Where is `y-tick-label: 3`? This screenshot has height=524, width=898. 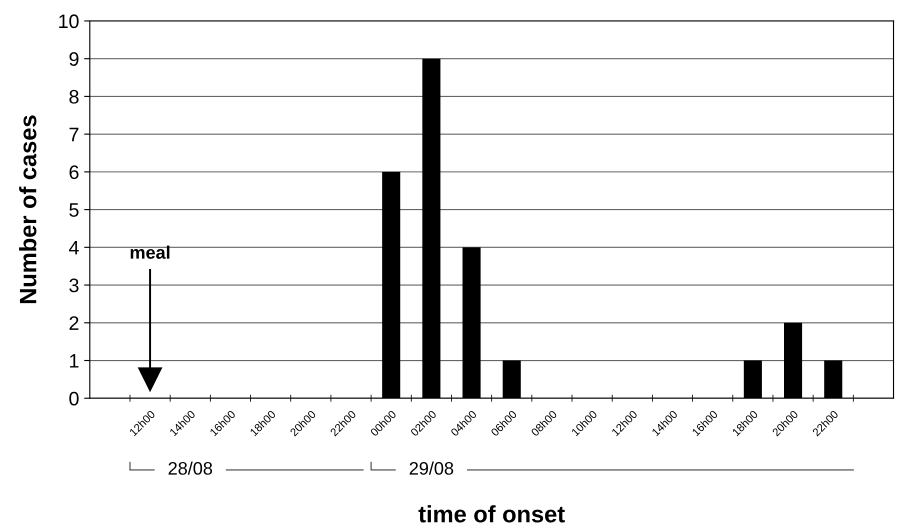
y-tick-label: 3 is located at coordinates (74, 285).